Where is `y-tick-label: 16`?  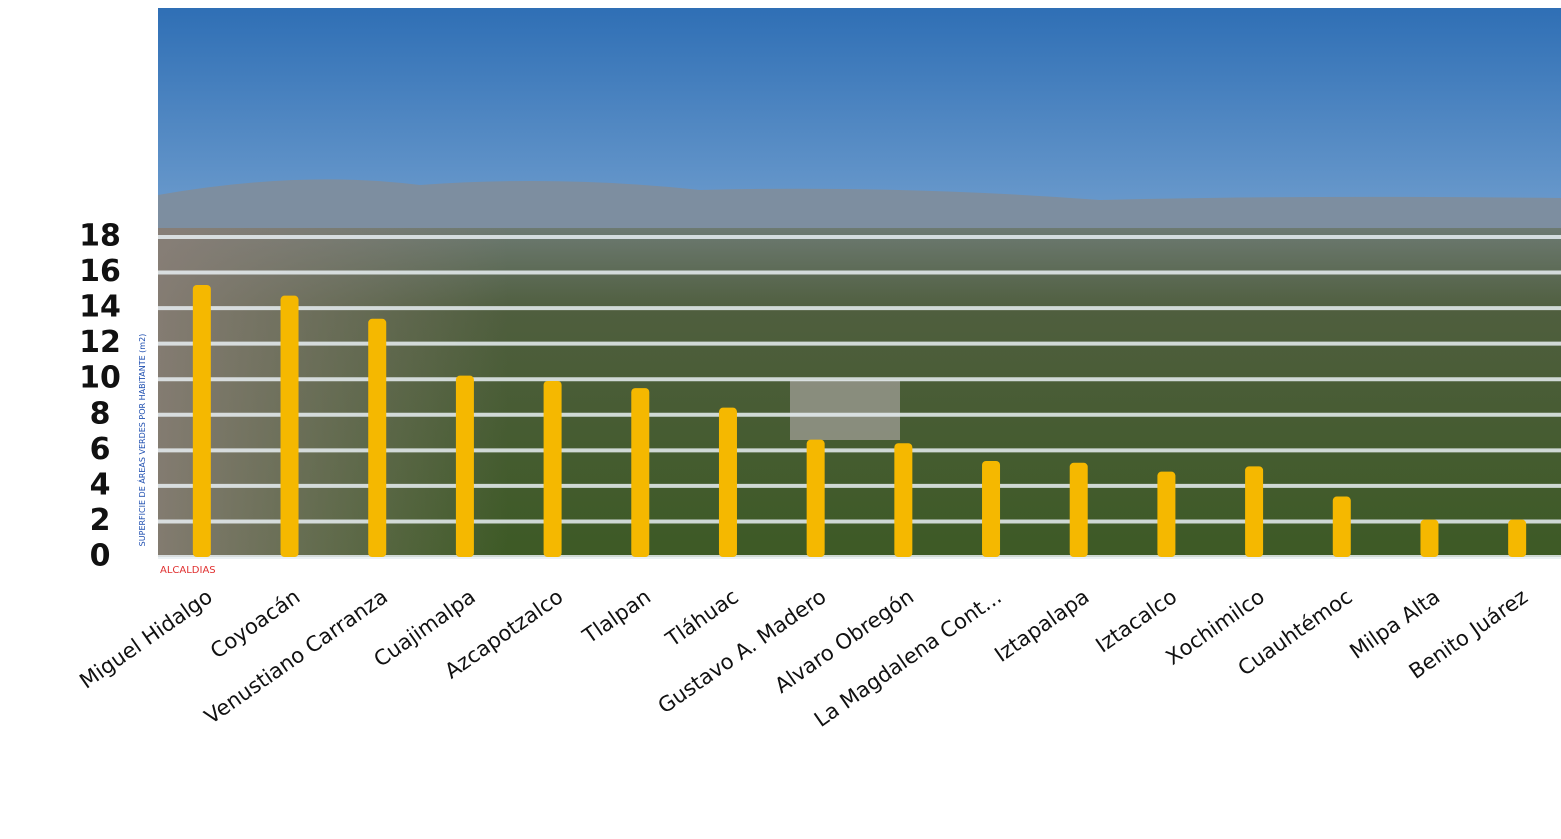 y-tick-label: 16 is located at coordinates (100, 271).